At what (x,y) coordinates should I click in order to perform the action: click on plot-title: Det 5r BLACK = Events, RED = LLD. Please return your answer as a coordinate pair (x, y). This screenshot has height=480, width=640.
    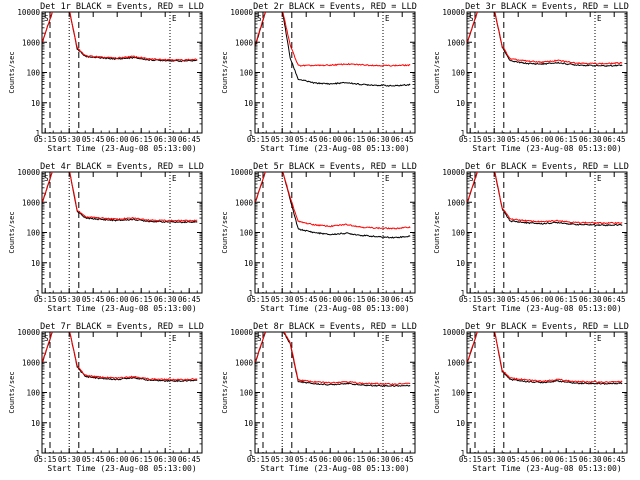
    Looking at the image, I should click on (335, 167).